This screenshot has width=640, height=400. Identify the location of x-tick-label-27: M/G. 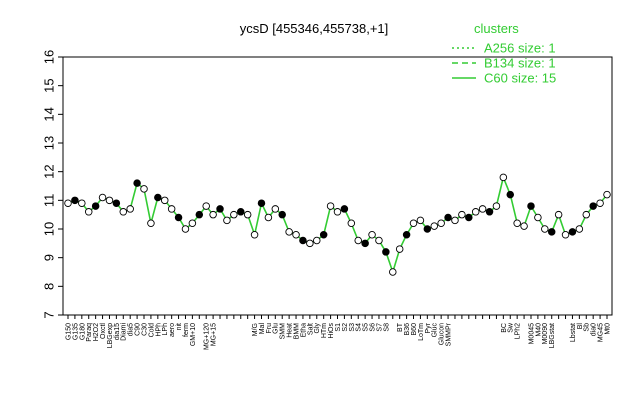
(255, 329).